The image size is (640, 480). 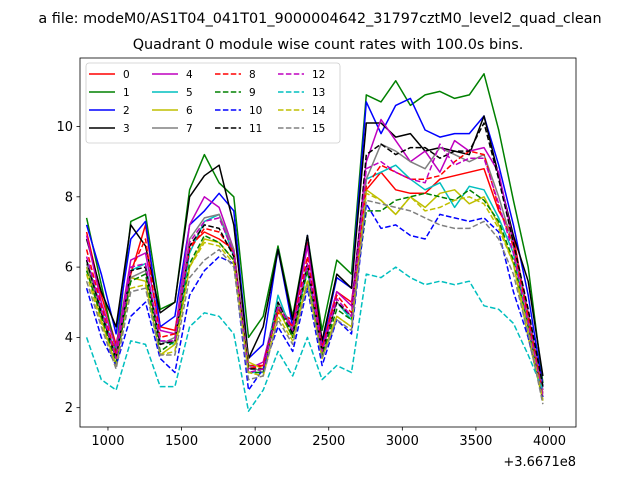 What do you see at coordinates (189, 75) in the screenshot?
I see `legend-label-4: 4` at bounding box center [189, 75].